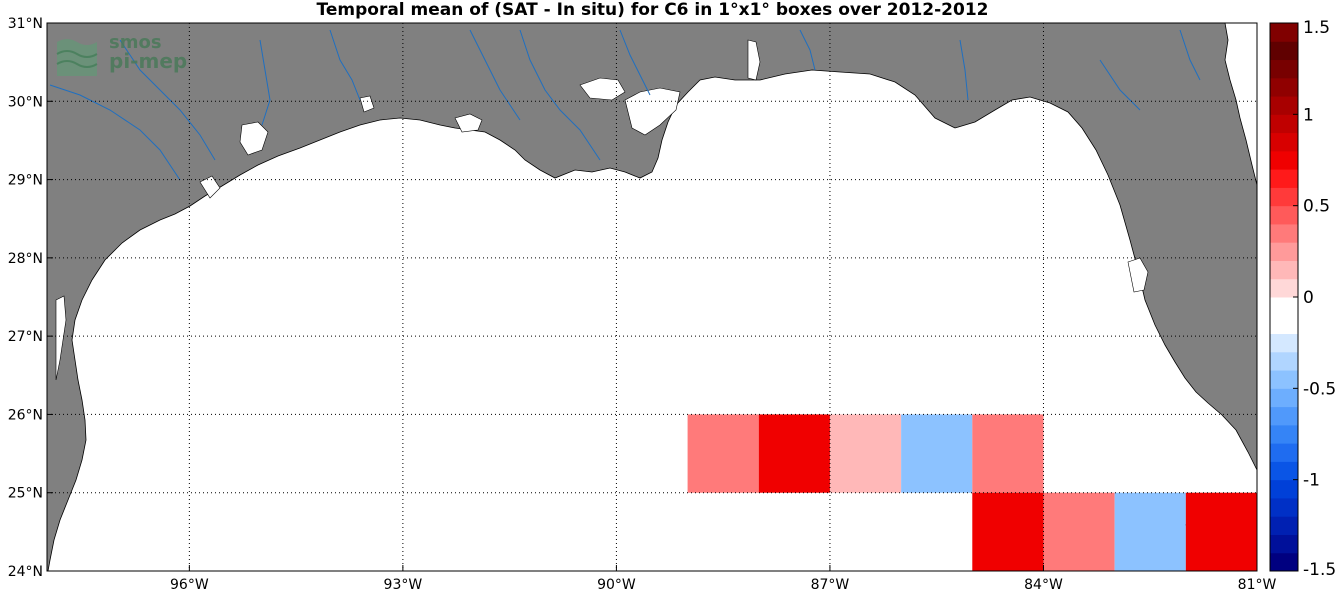 Image resolution: width=1342 pixels, height=592 pixels. I want to click on lat-tick-label-1: 25°N, so click(25, 494).